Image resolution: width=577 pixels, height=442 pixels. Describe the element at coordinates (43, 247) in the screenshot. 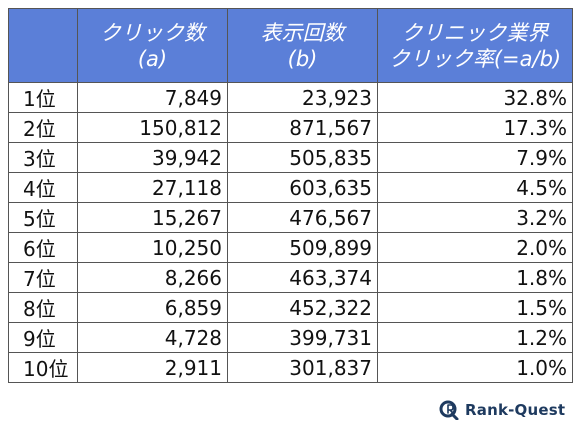

I see `rank-cell: 6位` at that location.